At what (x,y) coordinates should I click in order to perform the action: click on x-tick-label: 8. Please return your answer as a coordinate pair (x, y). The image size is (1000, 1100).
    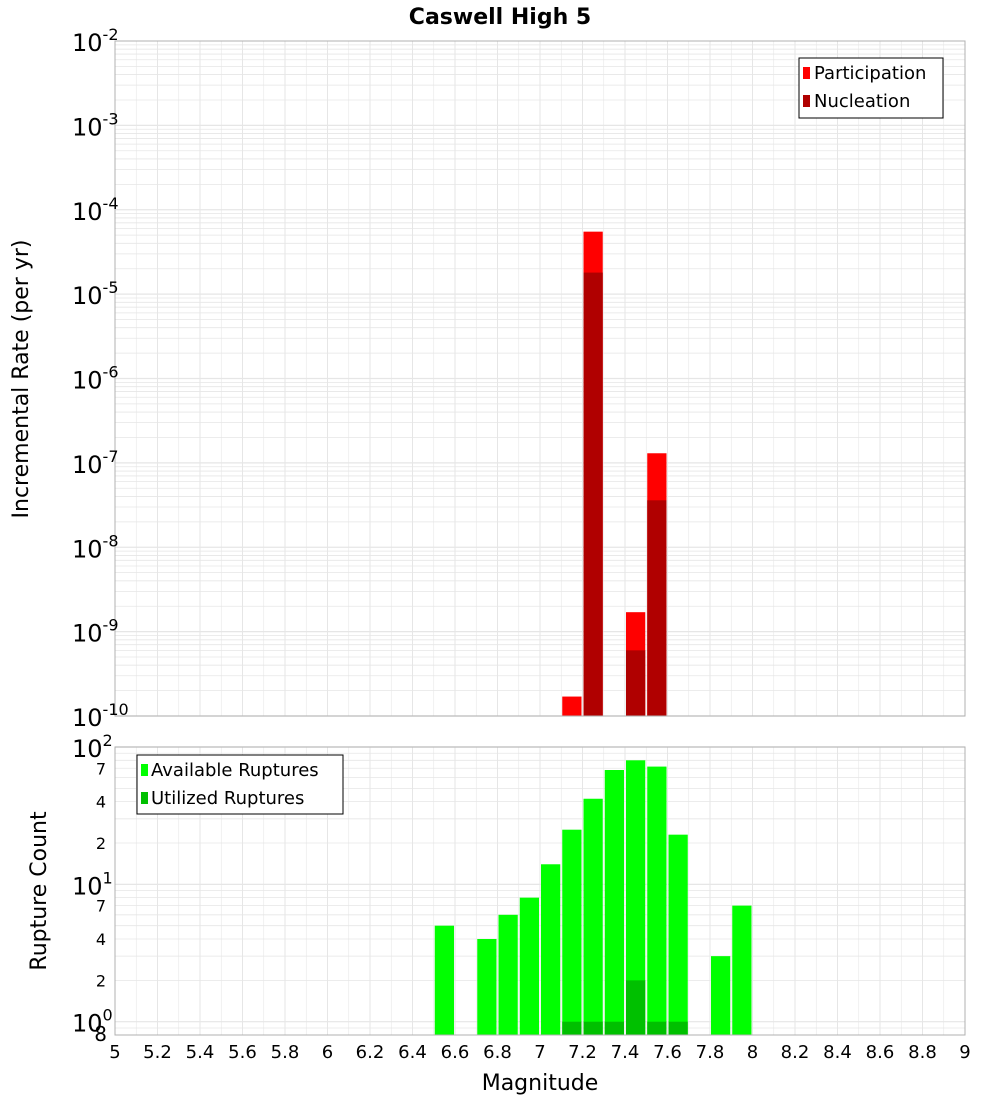
    Looking at the image, I should click on (752, 1052).